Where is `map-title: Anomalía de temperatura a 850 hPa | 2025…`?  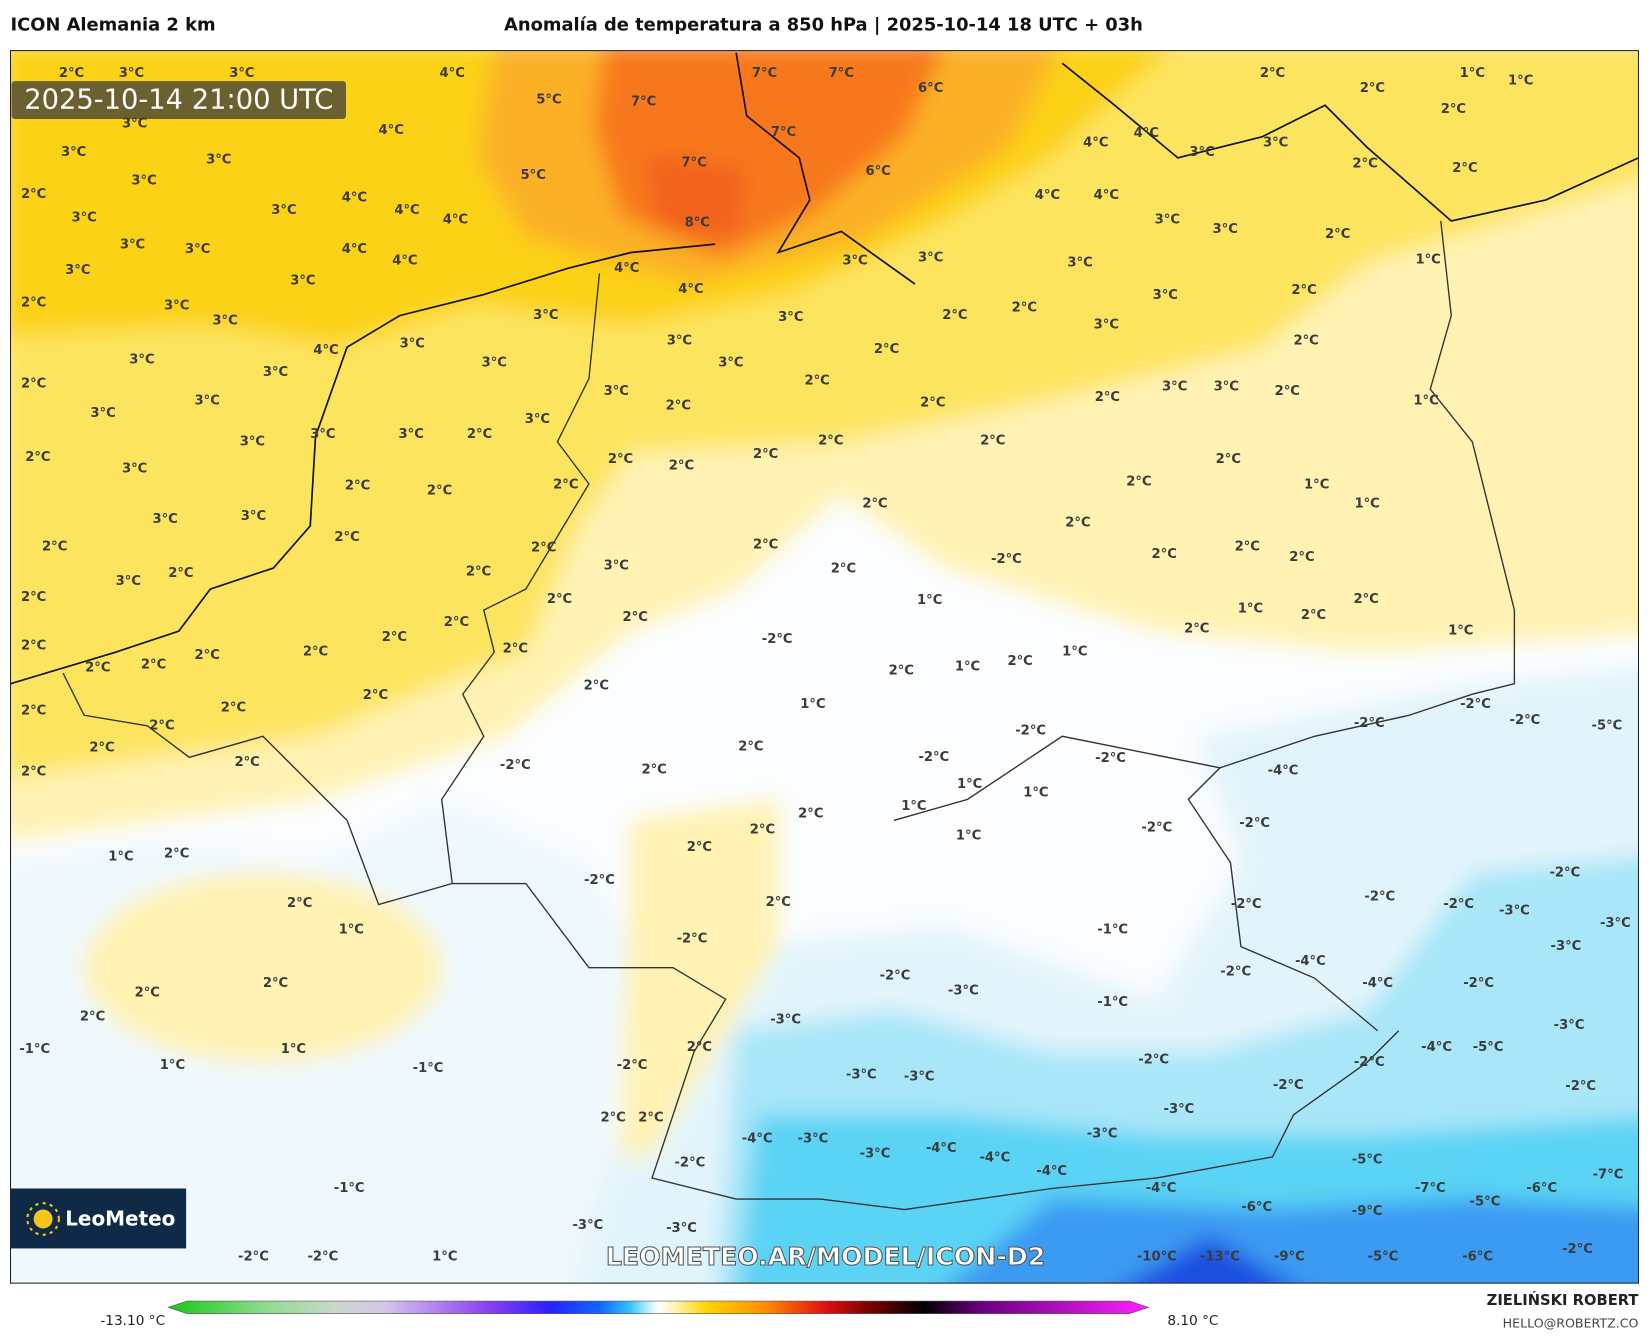
map-title: Anomalía de temperatura a 850 hPa | 2025… is located at coordinates (823, 24).